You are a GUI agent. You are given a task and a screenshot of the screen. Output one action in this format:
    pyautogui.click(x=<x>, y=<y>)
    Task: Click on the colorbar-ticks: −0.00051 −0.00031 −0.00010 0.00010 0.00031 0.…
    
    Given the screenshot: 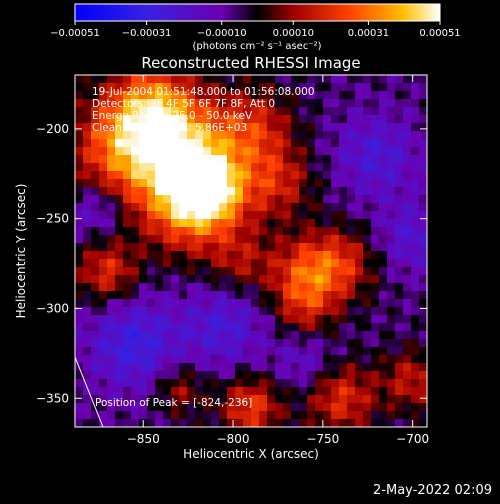 What is the action you would take?
    pyautogui.click(x=255, y=30)
    